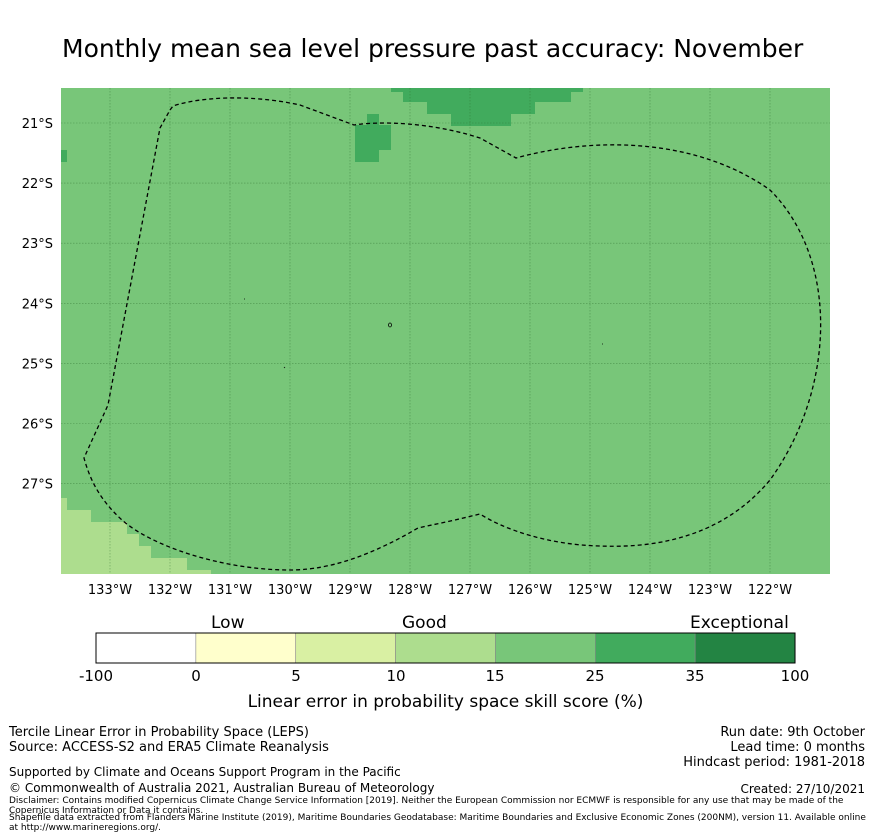  Describe the element at coordinates (530, 590) in the screenshot. I see `longitude-label: 126°W` at that location.